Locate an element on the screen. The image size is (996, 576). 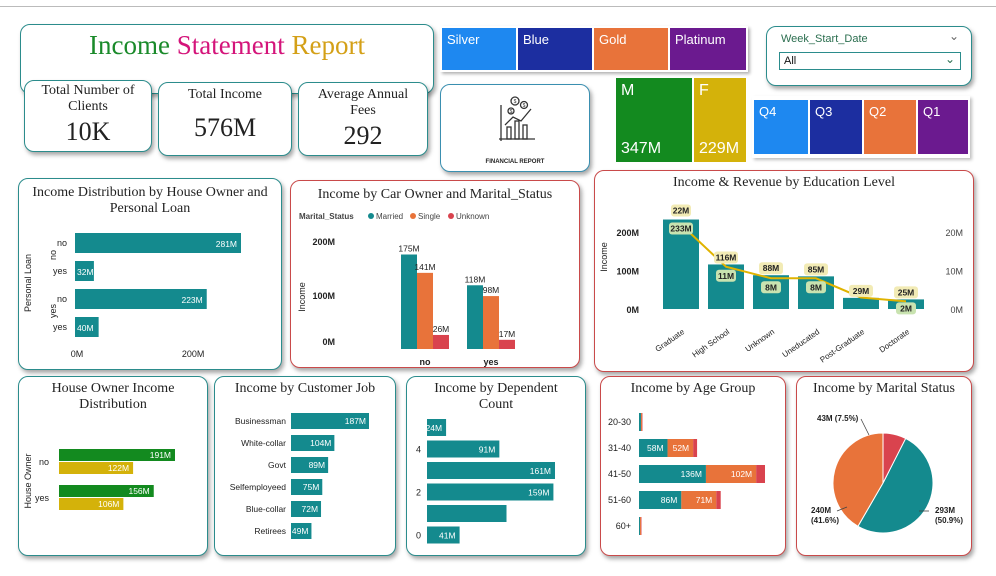
revenue-label: 8M is located at coordinates (816, 287).